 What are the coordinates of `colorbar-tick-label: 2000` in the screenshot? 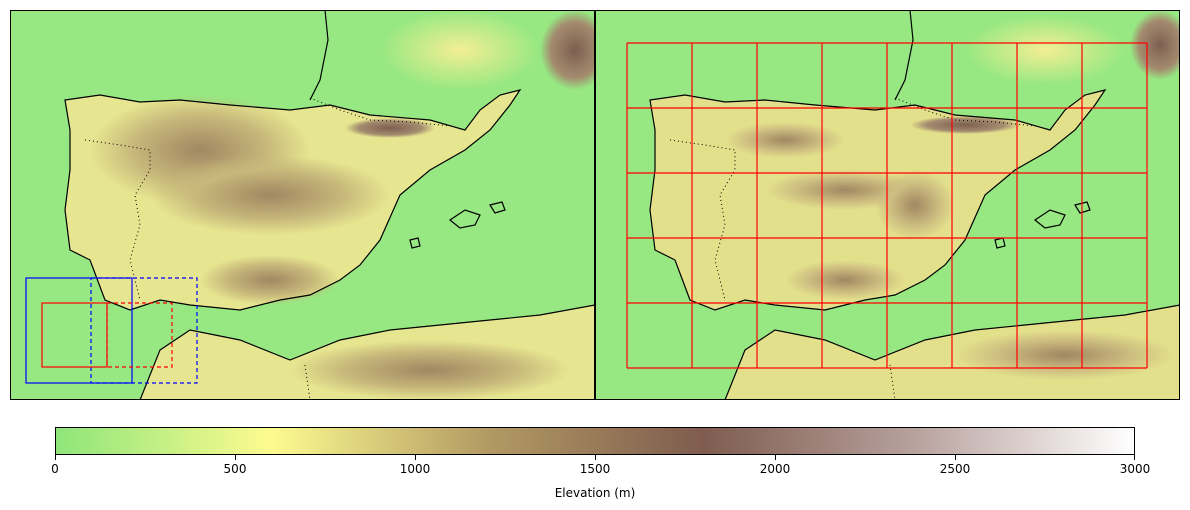 It's located at (775, 469).